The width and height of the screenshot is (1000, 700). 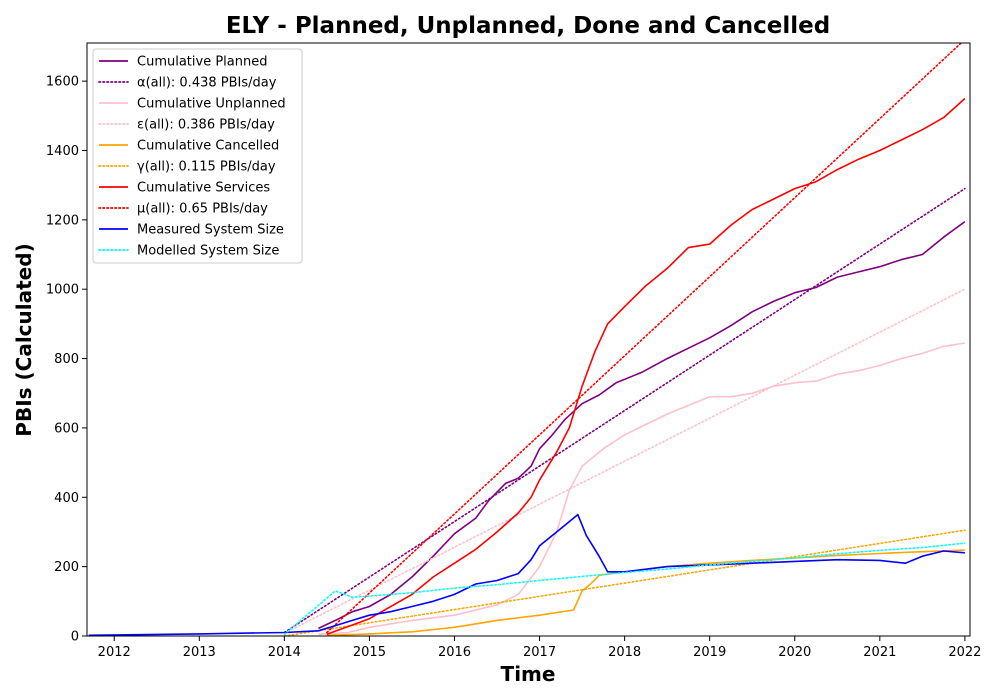 What do you see at coordinates (208, 146) in the screenshot?
I see `legend-label-4: Cumulative Cancelled` at bounding box center [208, 146].